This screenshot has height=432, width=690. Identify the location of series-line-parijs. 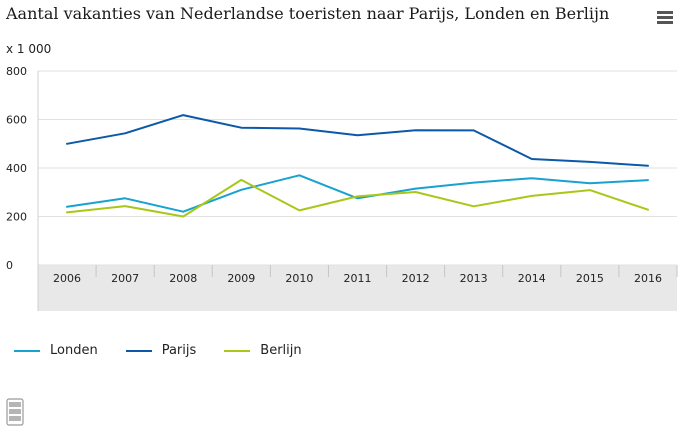
(357, 140).